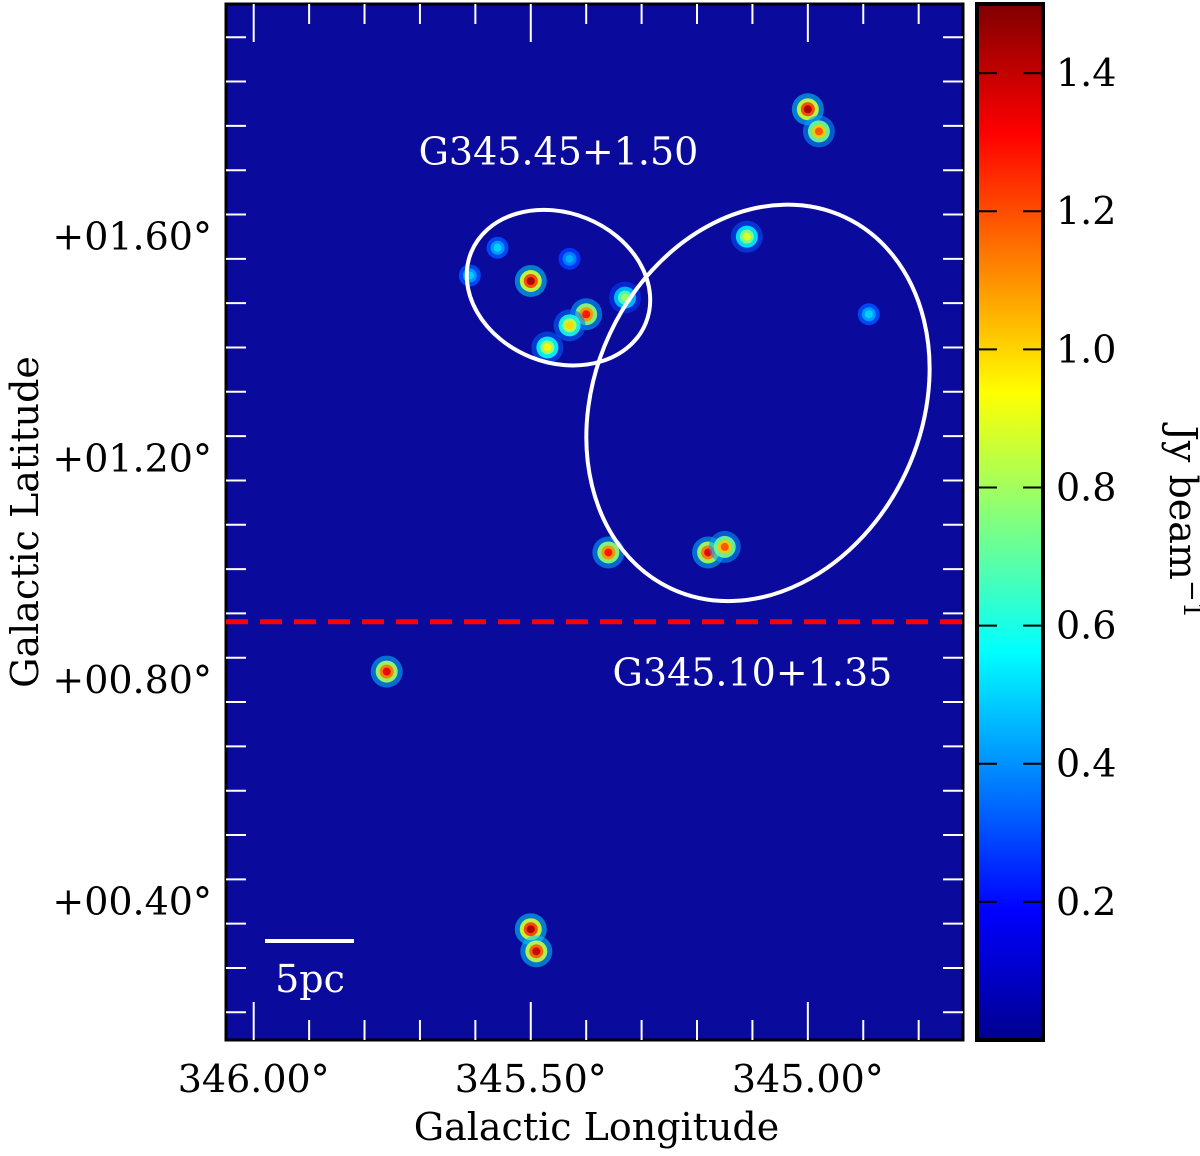  What do you see at coordinates (559, 152) in the screenshot?
I see `region-annotation: G345.45+1.50` at bounding box center [559, 152].